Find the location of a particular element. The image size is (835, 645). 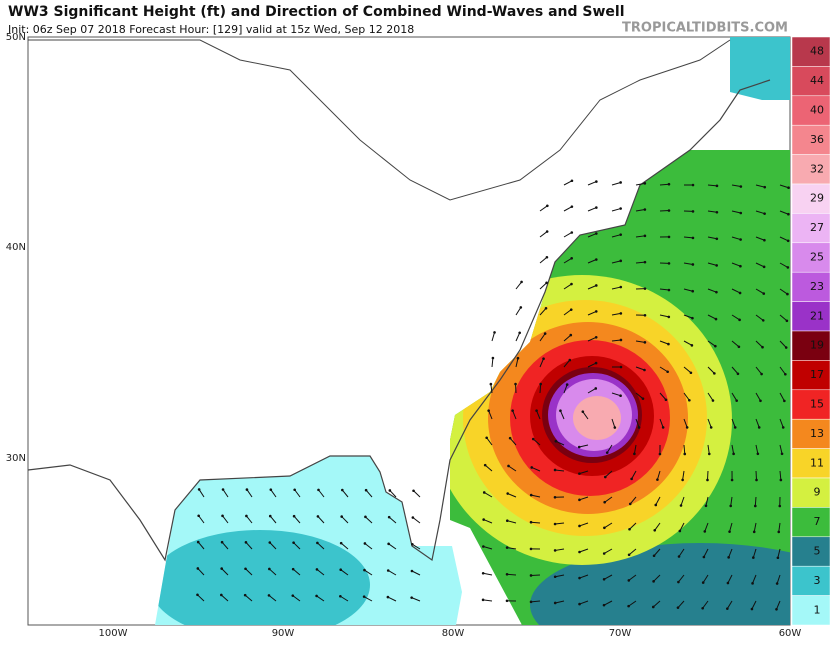

lon-label: 70W is located at coordinates (620, 633).